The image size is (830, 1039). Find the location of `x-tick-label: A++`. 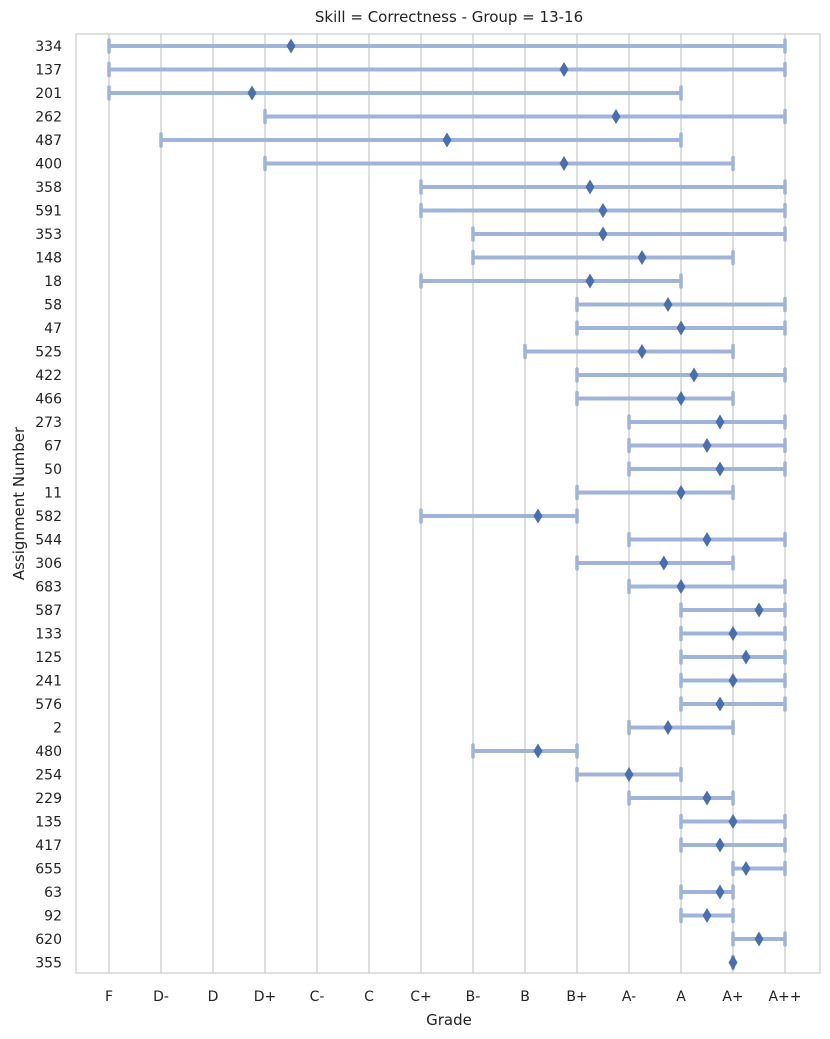

x-tick-label: A++ is located at coordinates (784, 997).